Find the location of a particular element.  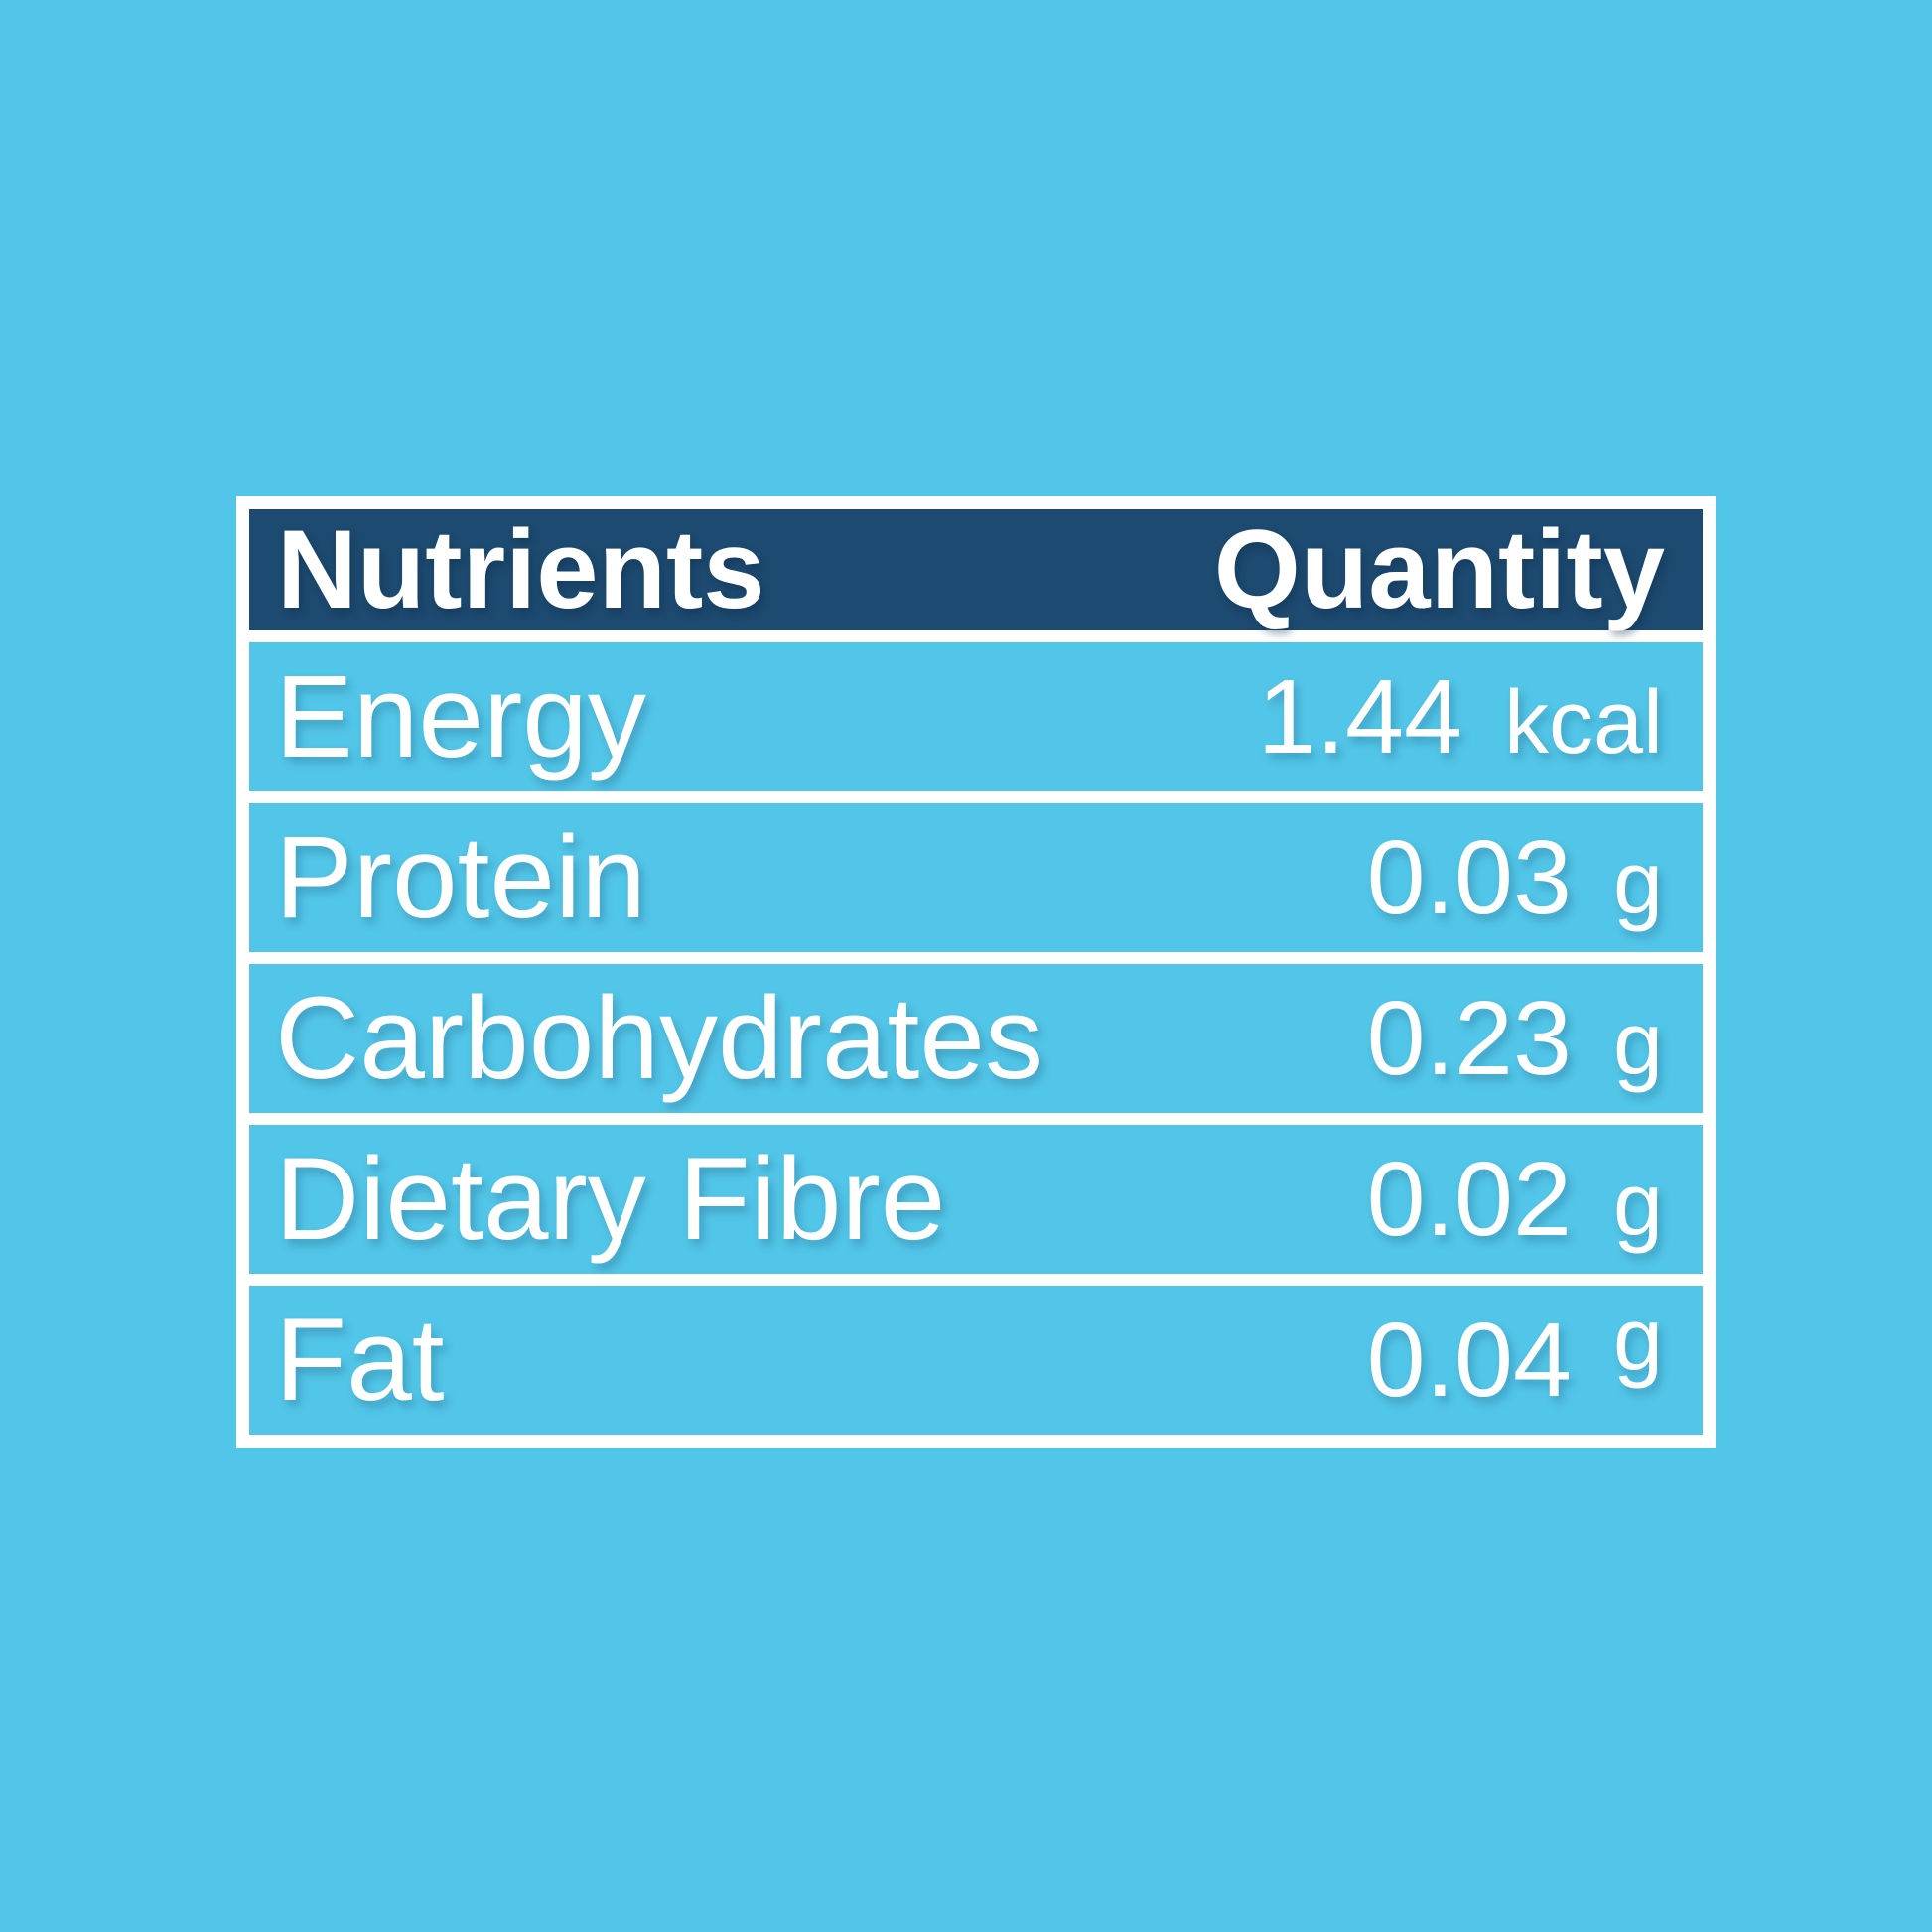

table-row: Carbohydrates 0.23 g is located at coordinates (976, 1038).